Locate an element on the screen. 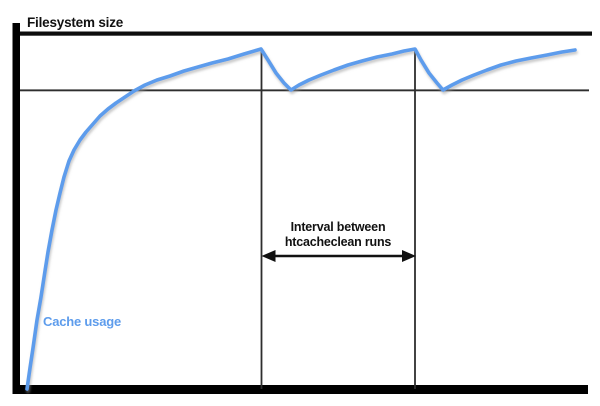  interval-arrow-left-head is located at coordinates (268, 256).